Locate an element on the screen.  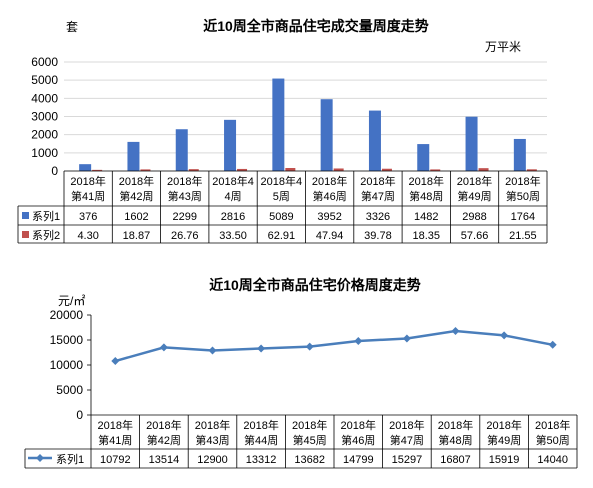
data-label-series1: 5089 is located at coordinates (281, 217).